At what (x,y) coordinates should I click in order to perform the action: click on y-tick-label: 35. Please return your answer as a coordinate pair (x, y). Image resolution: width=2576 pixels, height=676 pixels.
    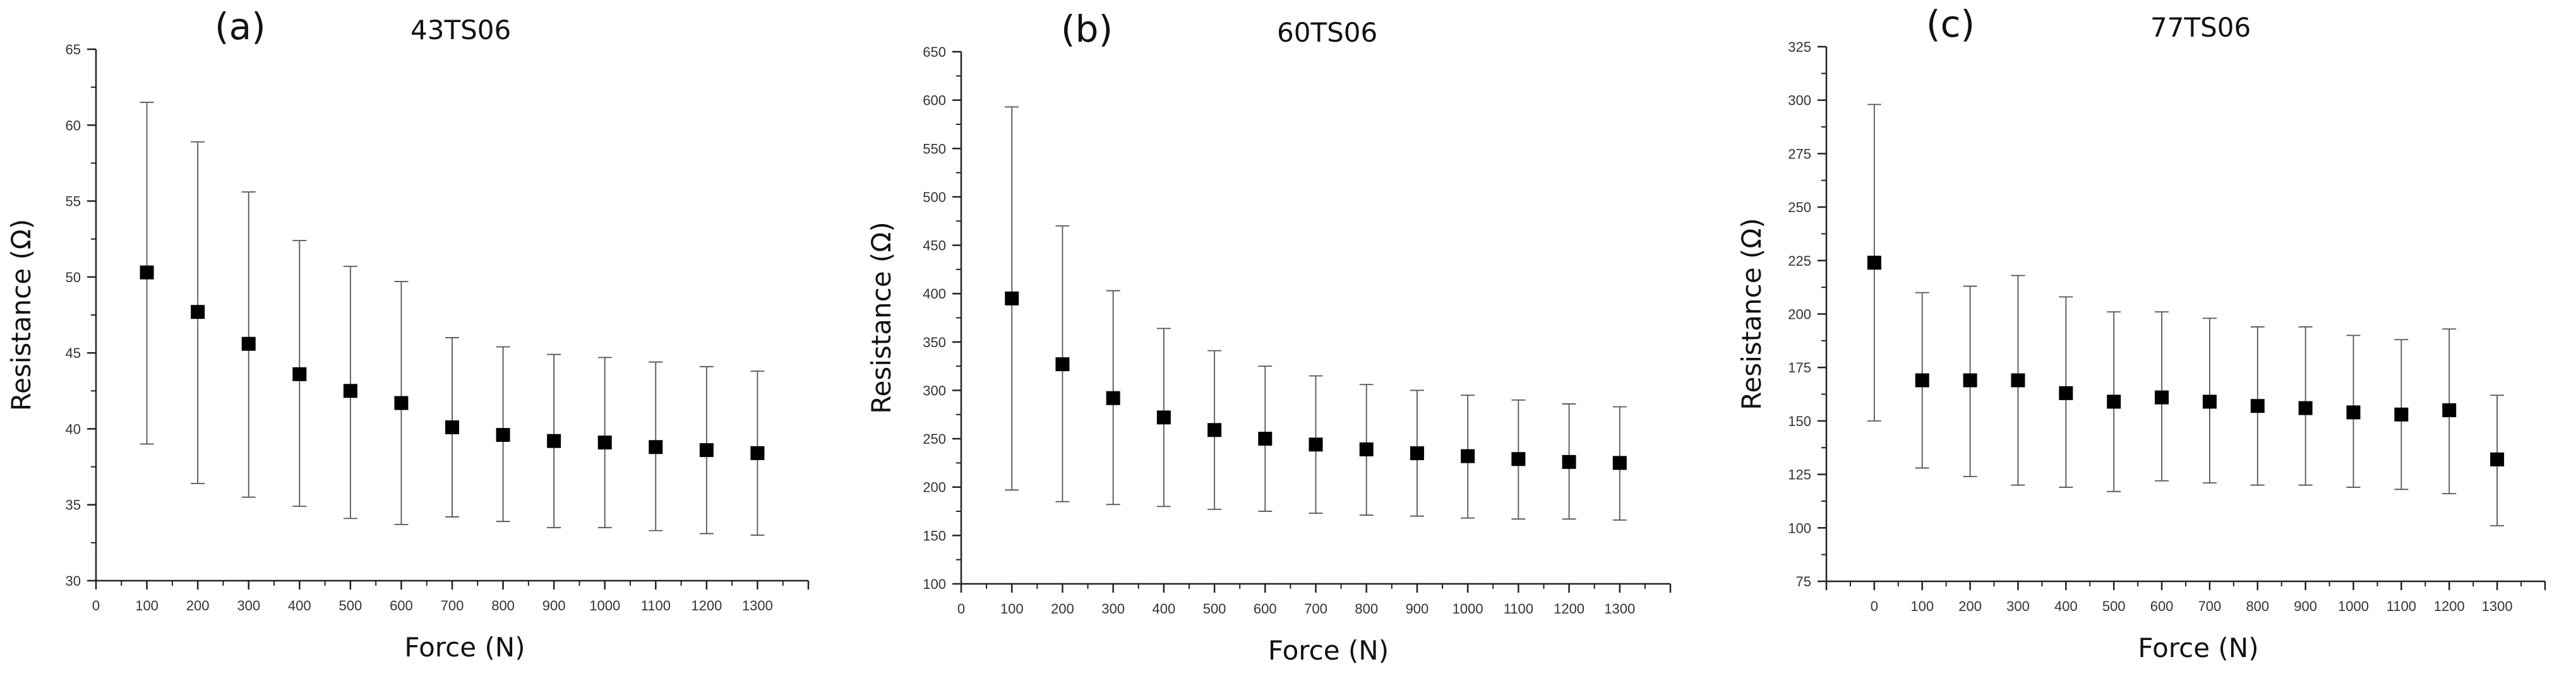
    Looking at the image, I should click on (73, 505).